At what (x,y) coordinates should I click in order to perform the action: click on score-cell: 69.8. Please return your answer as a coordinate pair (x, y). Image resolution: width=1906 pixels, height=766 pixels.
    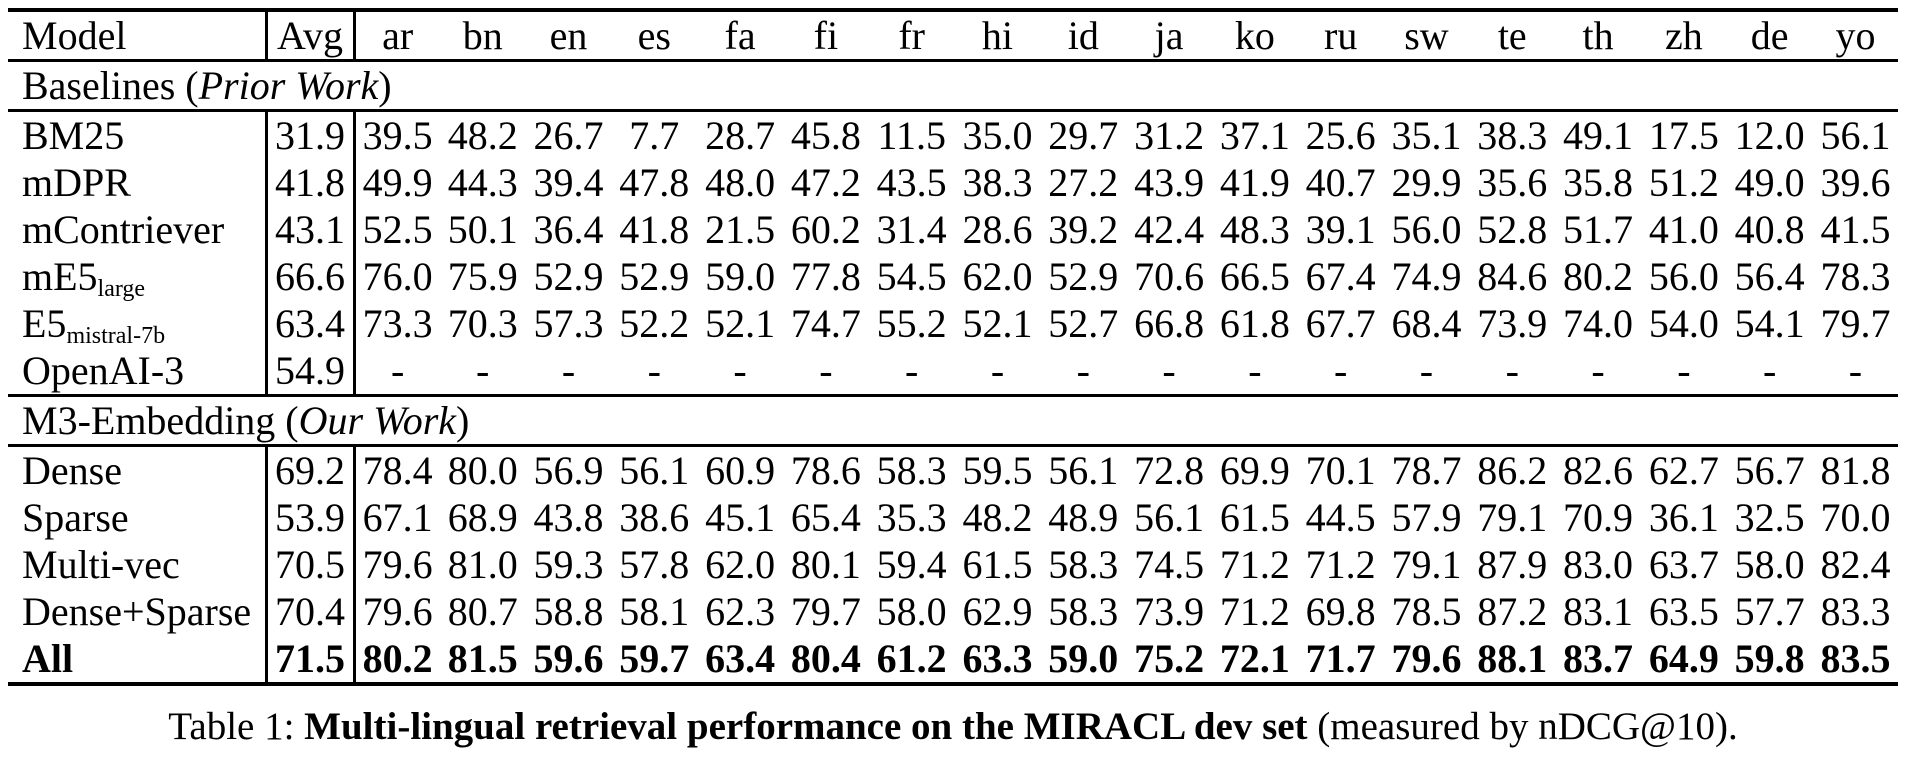
    Looking at the image, I should click on (1340, 611).